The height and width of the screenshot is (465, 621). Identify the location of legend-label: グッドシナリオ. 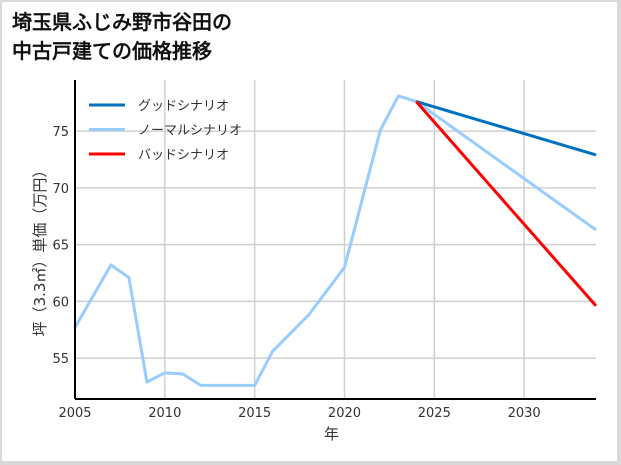
(183, 106).